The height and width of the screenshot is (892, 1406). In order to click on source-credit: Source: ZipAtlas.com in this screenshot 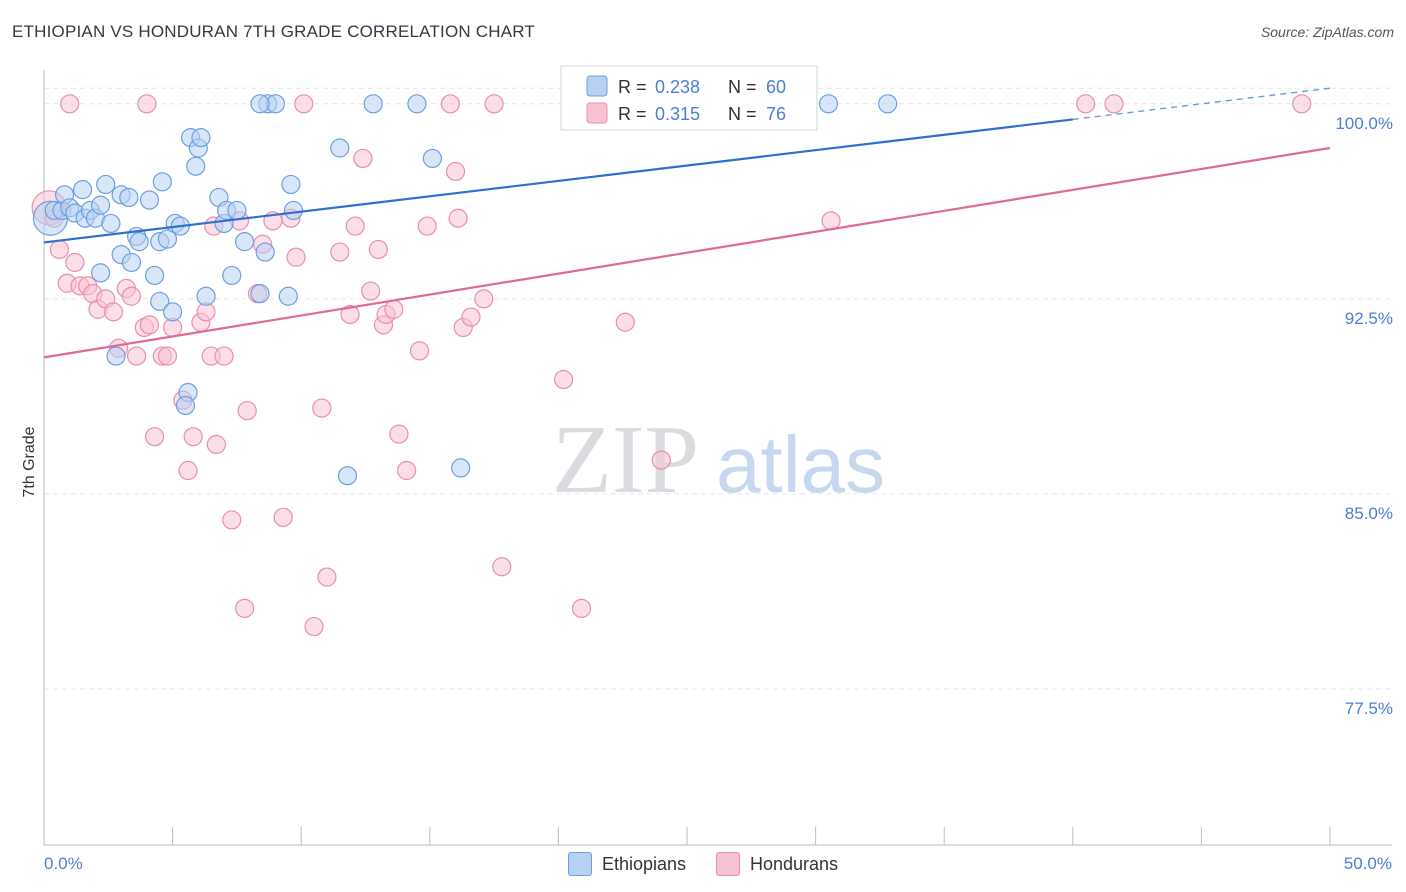, I will do `click(1327, 32)`.